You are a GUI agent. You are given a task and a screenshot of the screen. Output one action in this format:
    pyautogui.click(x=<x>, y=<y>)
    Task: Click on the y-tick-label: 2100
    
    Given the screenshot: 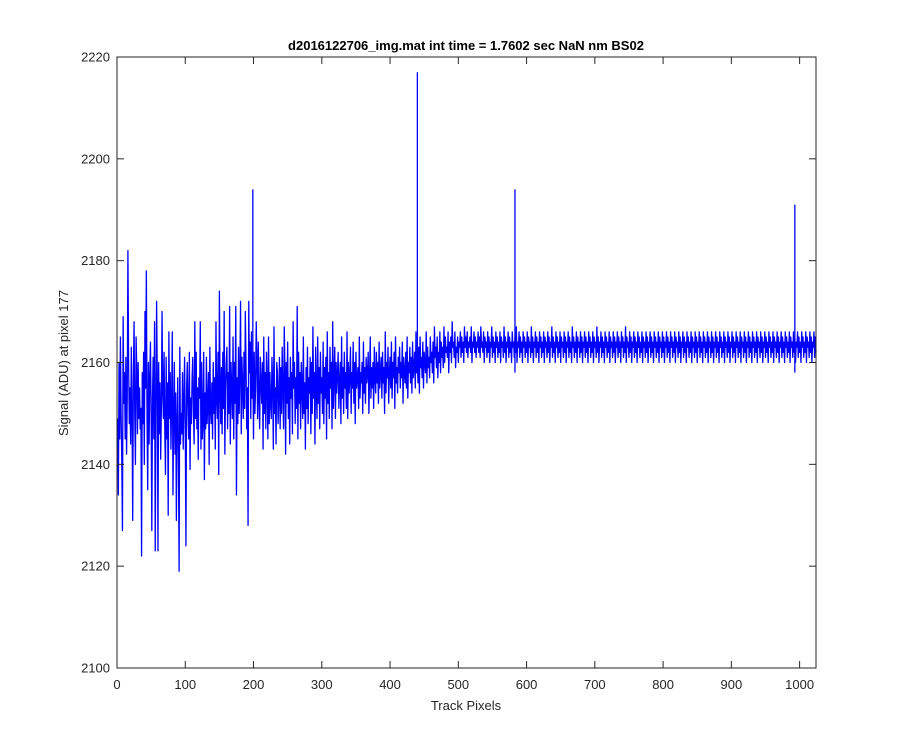 What is the action you would take?
    pyautogui.click(x=95, y=668)
    